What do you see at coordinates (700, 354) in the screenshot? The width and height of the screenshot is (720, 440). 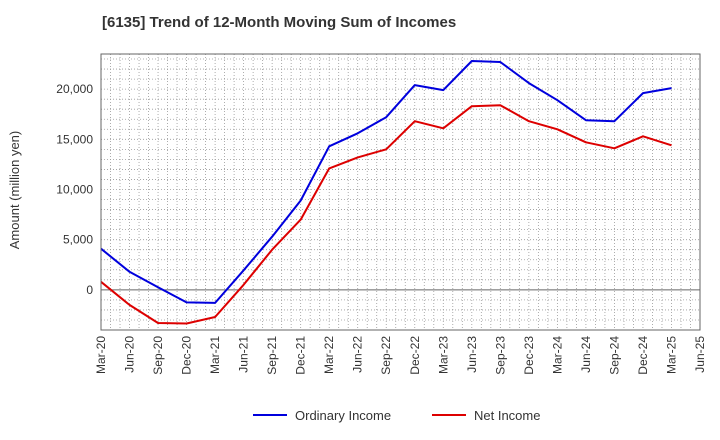 I see `x-tick-label: Jun-25` at bounding box center [700, 354].